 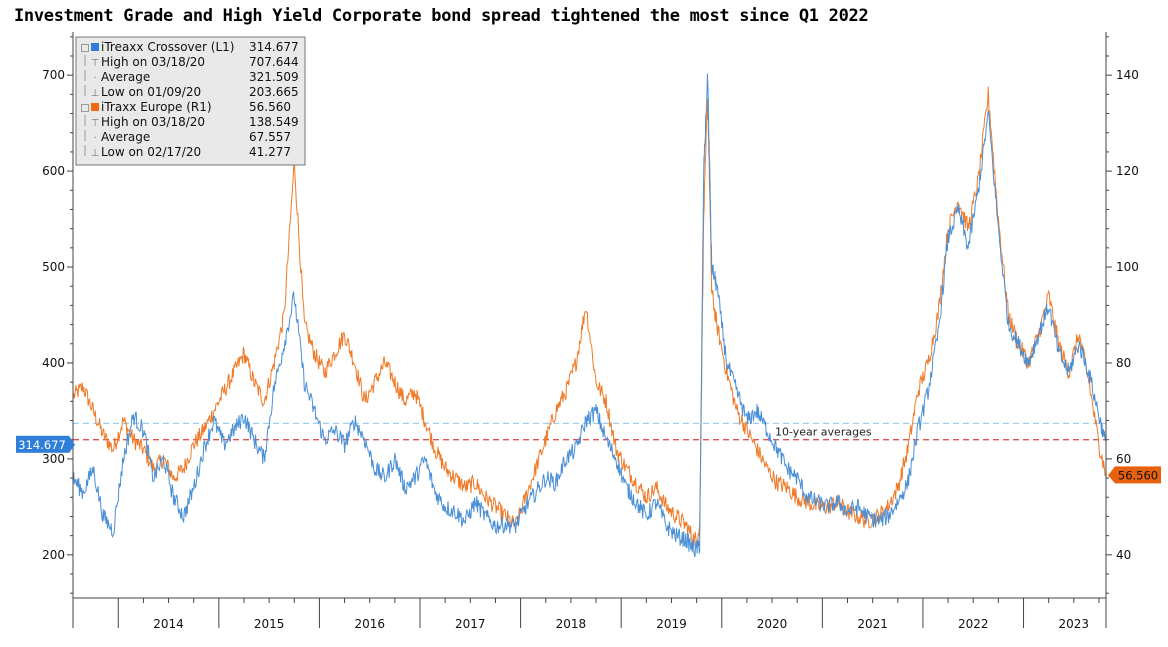 I want to click on legend-value: 203.665, so click(x=274, y=92).